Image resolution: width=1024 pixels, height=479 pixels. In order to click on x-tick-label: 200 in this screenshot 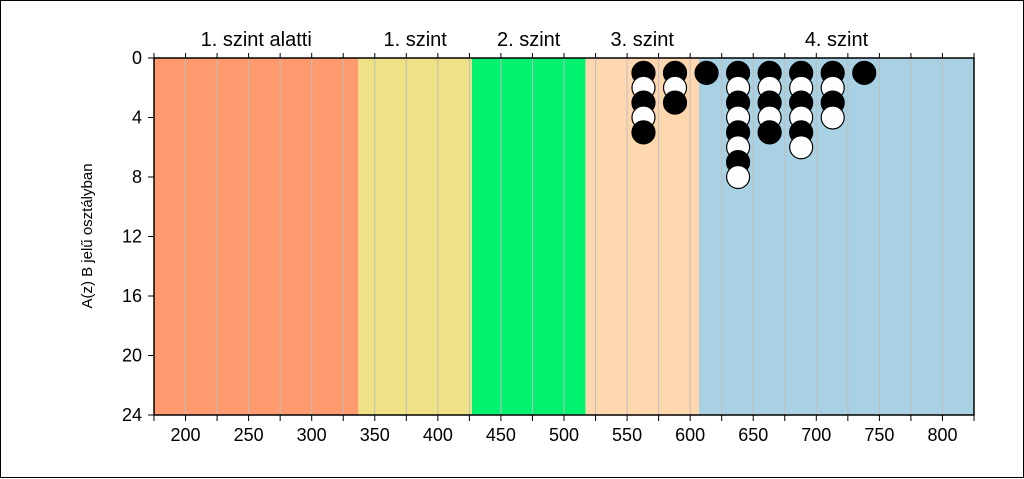, I will do `click(186, 435)`.